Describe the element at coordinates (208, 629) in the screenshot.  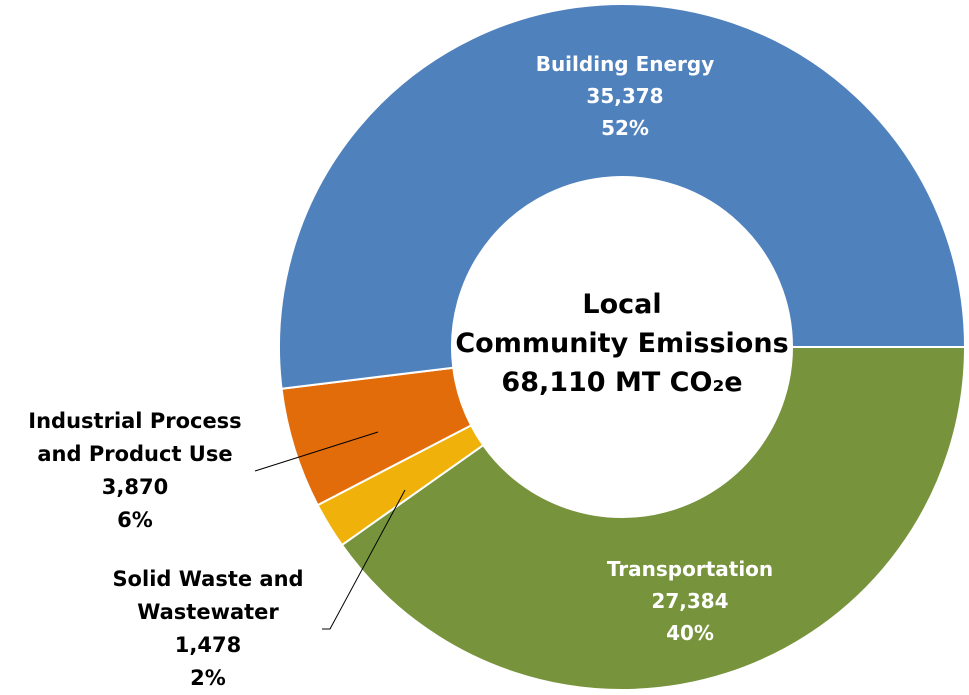
I see `data-label: Solid Waste and Wastewater 1,478 2%` at that location.